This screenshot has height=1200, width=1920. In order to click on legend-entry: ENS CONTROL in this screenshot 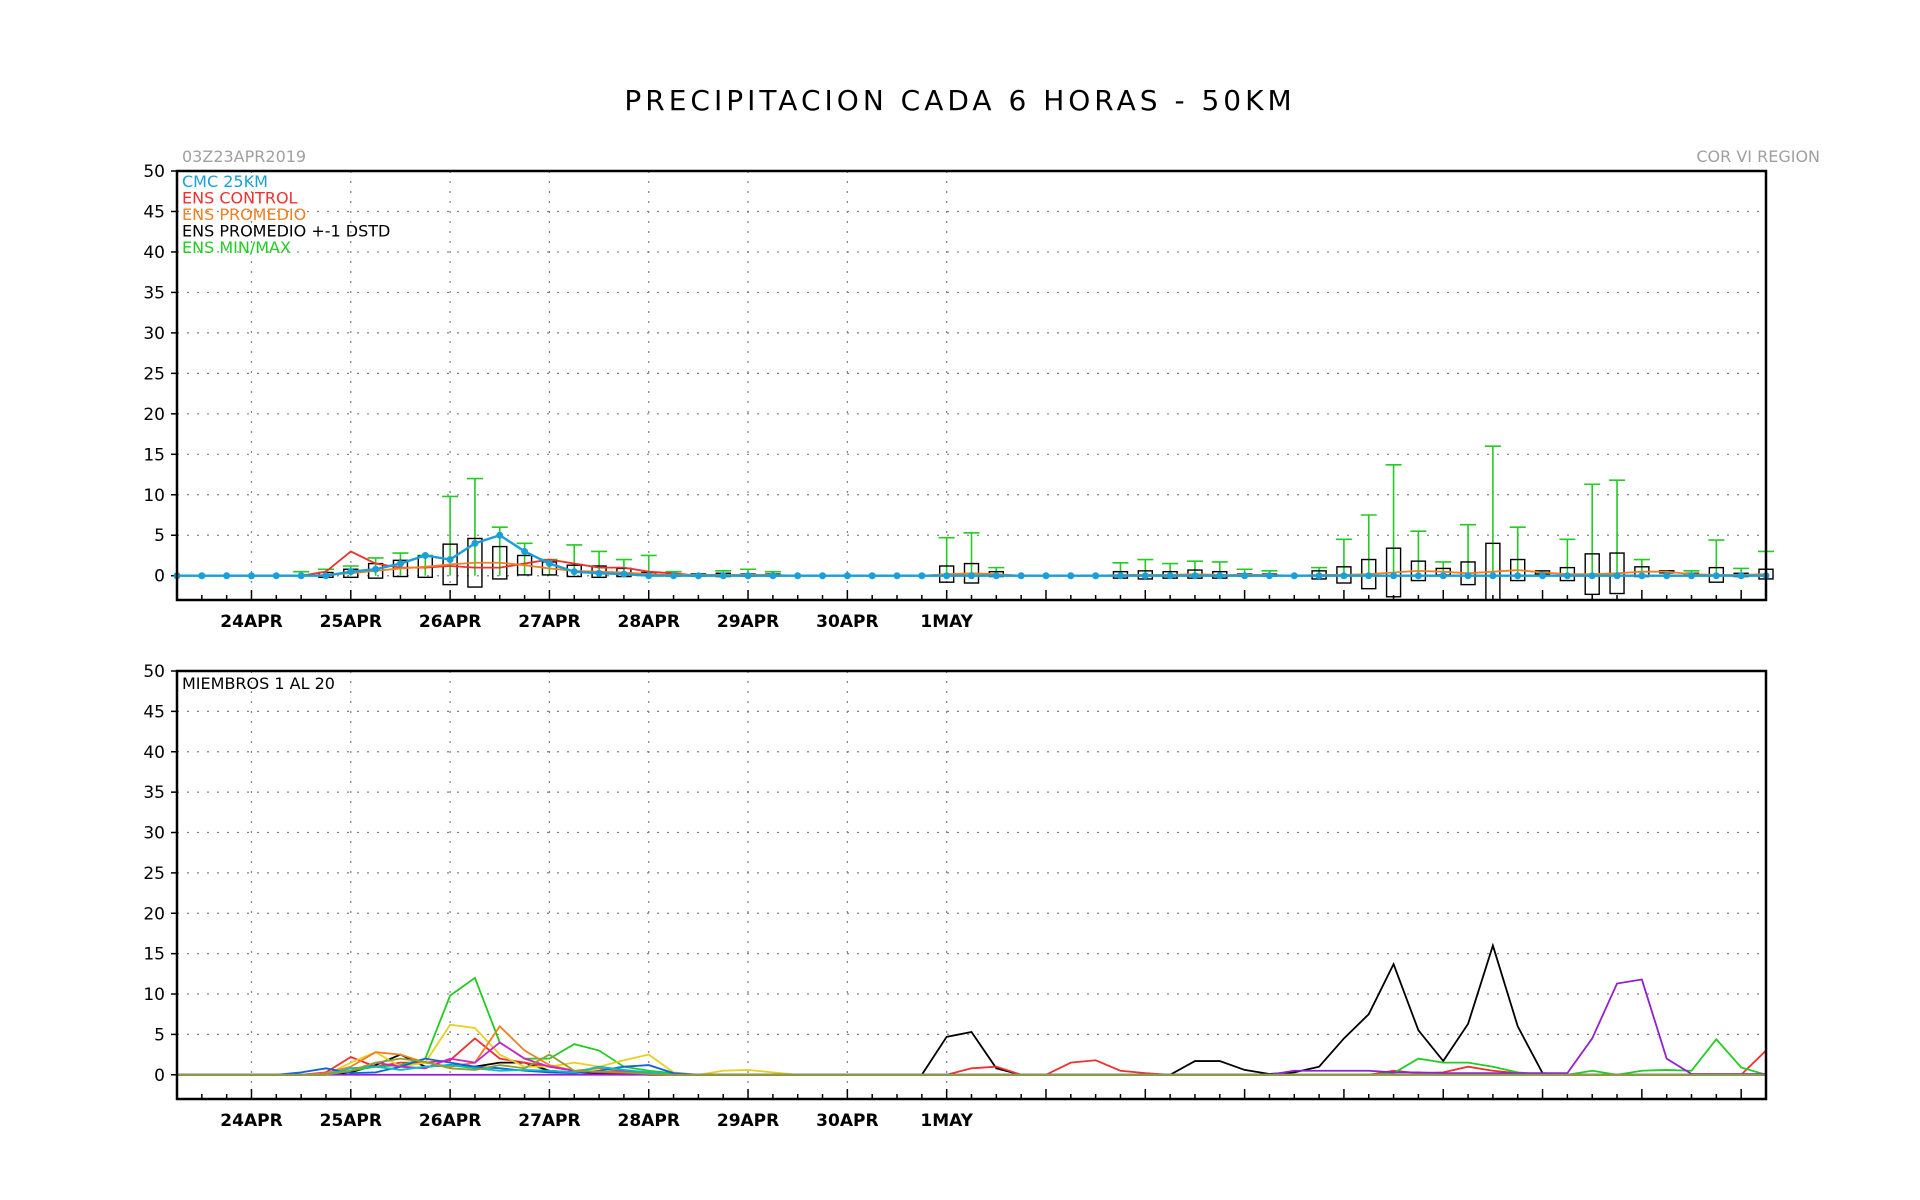, I will do `click(240, 198)`.